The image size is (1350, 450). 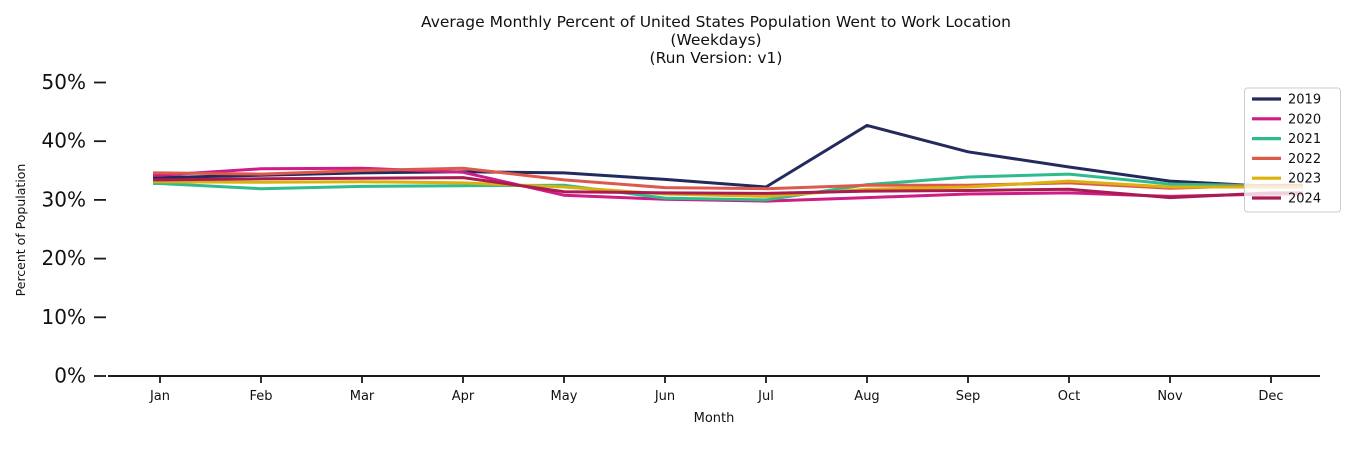 I want to click on y-tick-label: 40%, so click(x=64, y=141).